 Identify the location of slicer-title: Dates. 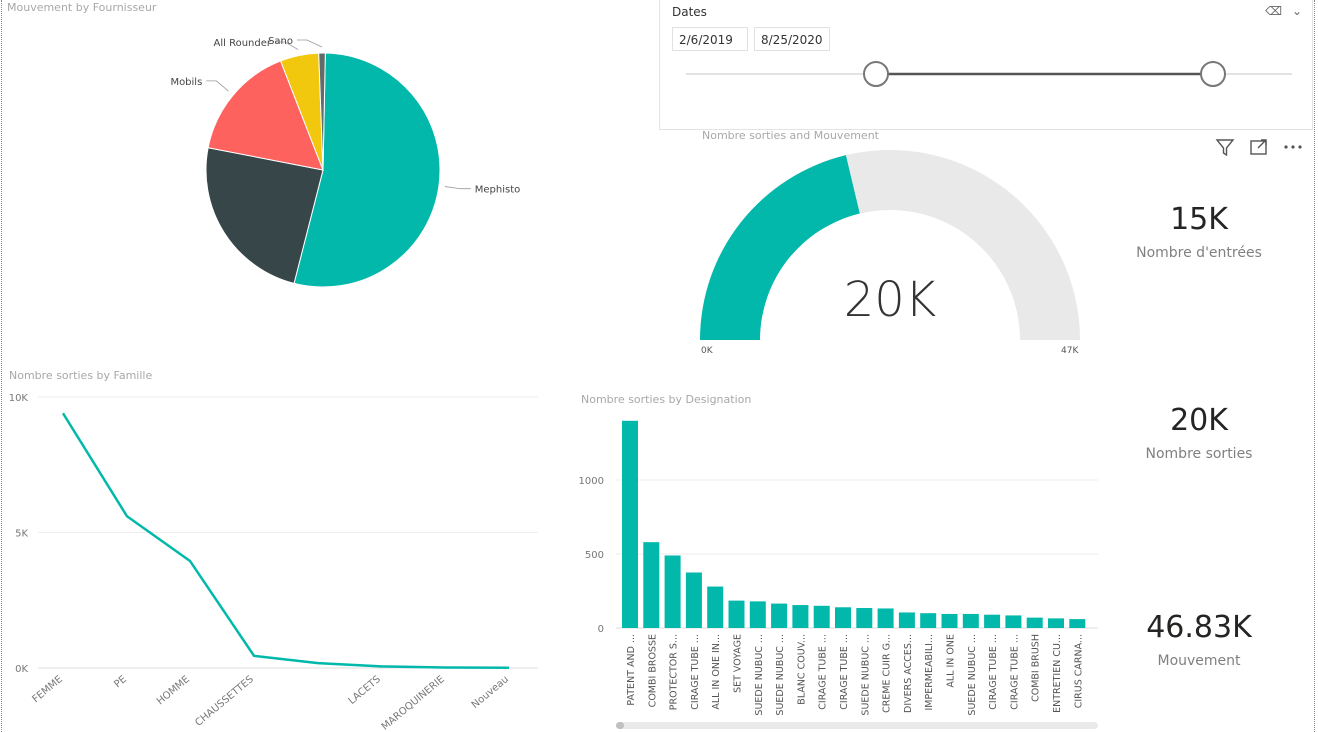
(689, 12).